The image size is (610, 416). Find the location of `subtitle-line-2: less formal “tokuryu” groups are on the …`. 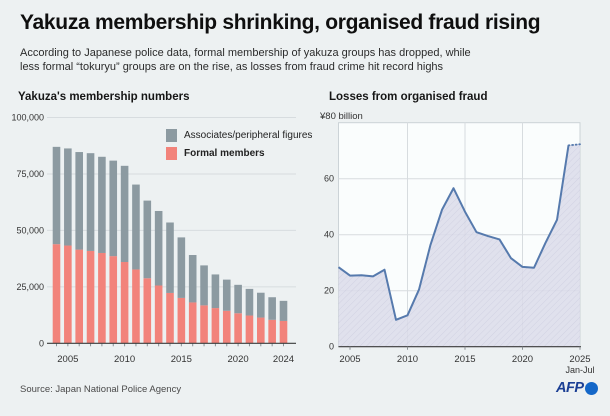

subtitle-line-2: less formal “tokuryu” groups are on the … is located at coordinates (232, 67).